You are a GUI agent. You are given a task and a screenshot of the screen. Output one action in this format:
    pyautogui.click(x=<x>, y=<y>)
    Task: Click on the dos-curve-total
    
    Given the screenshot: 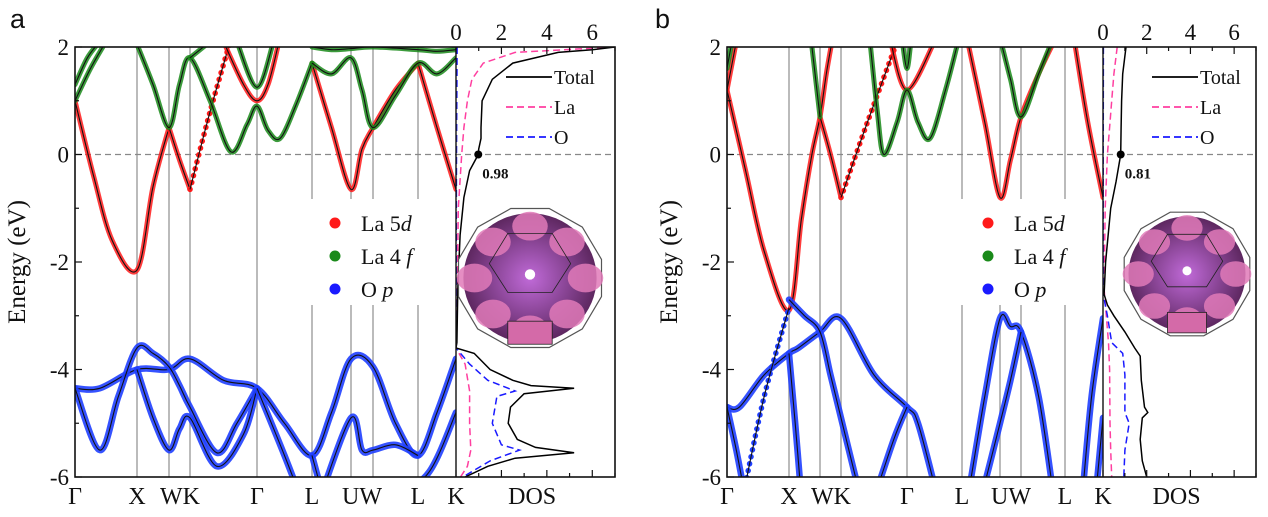 What is the action you would take?
    pyautogui.click(x=1126, y=262)
    